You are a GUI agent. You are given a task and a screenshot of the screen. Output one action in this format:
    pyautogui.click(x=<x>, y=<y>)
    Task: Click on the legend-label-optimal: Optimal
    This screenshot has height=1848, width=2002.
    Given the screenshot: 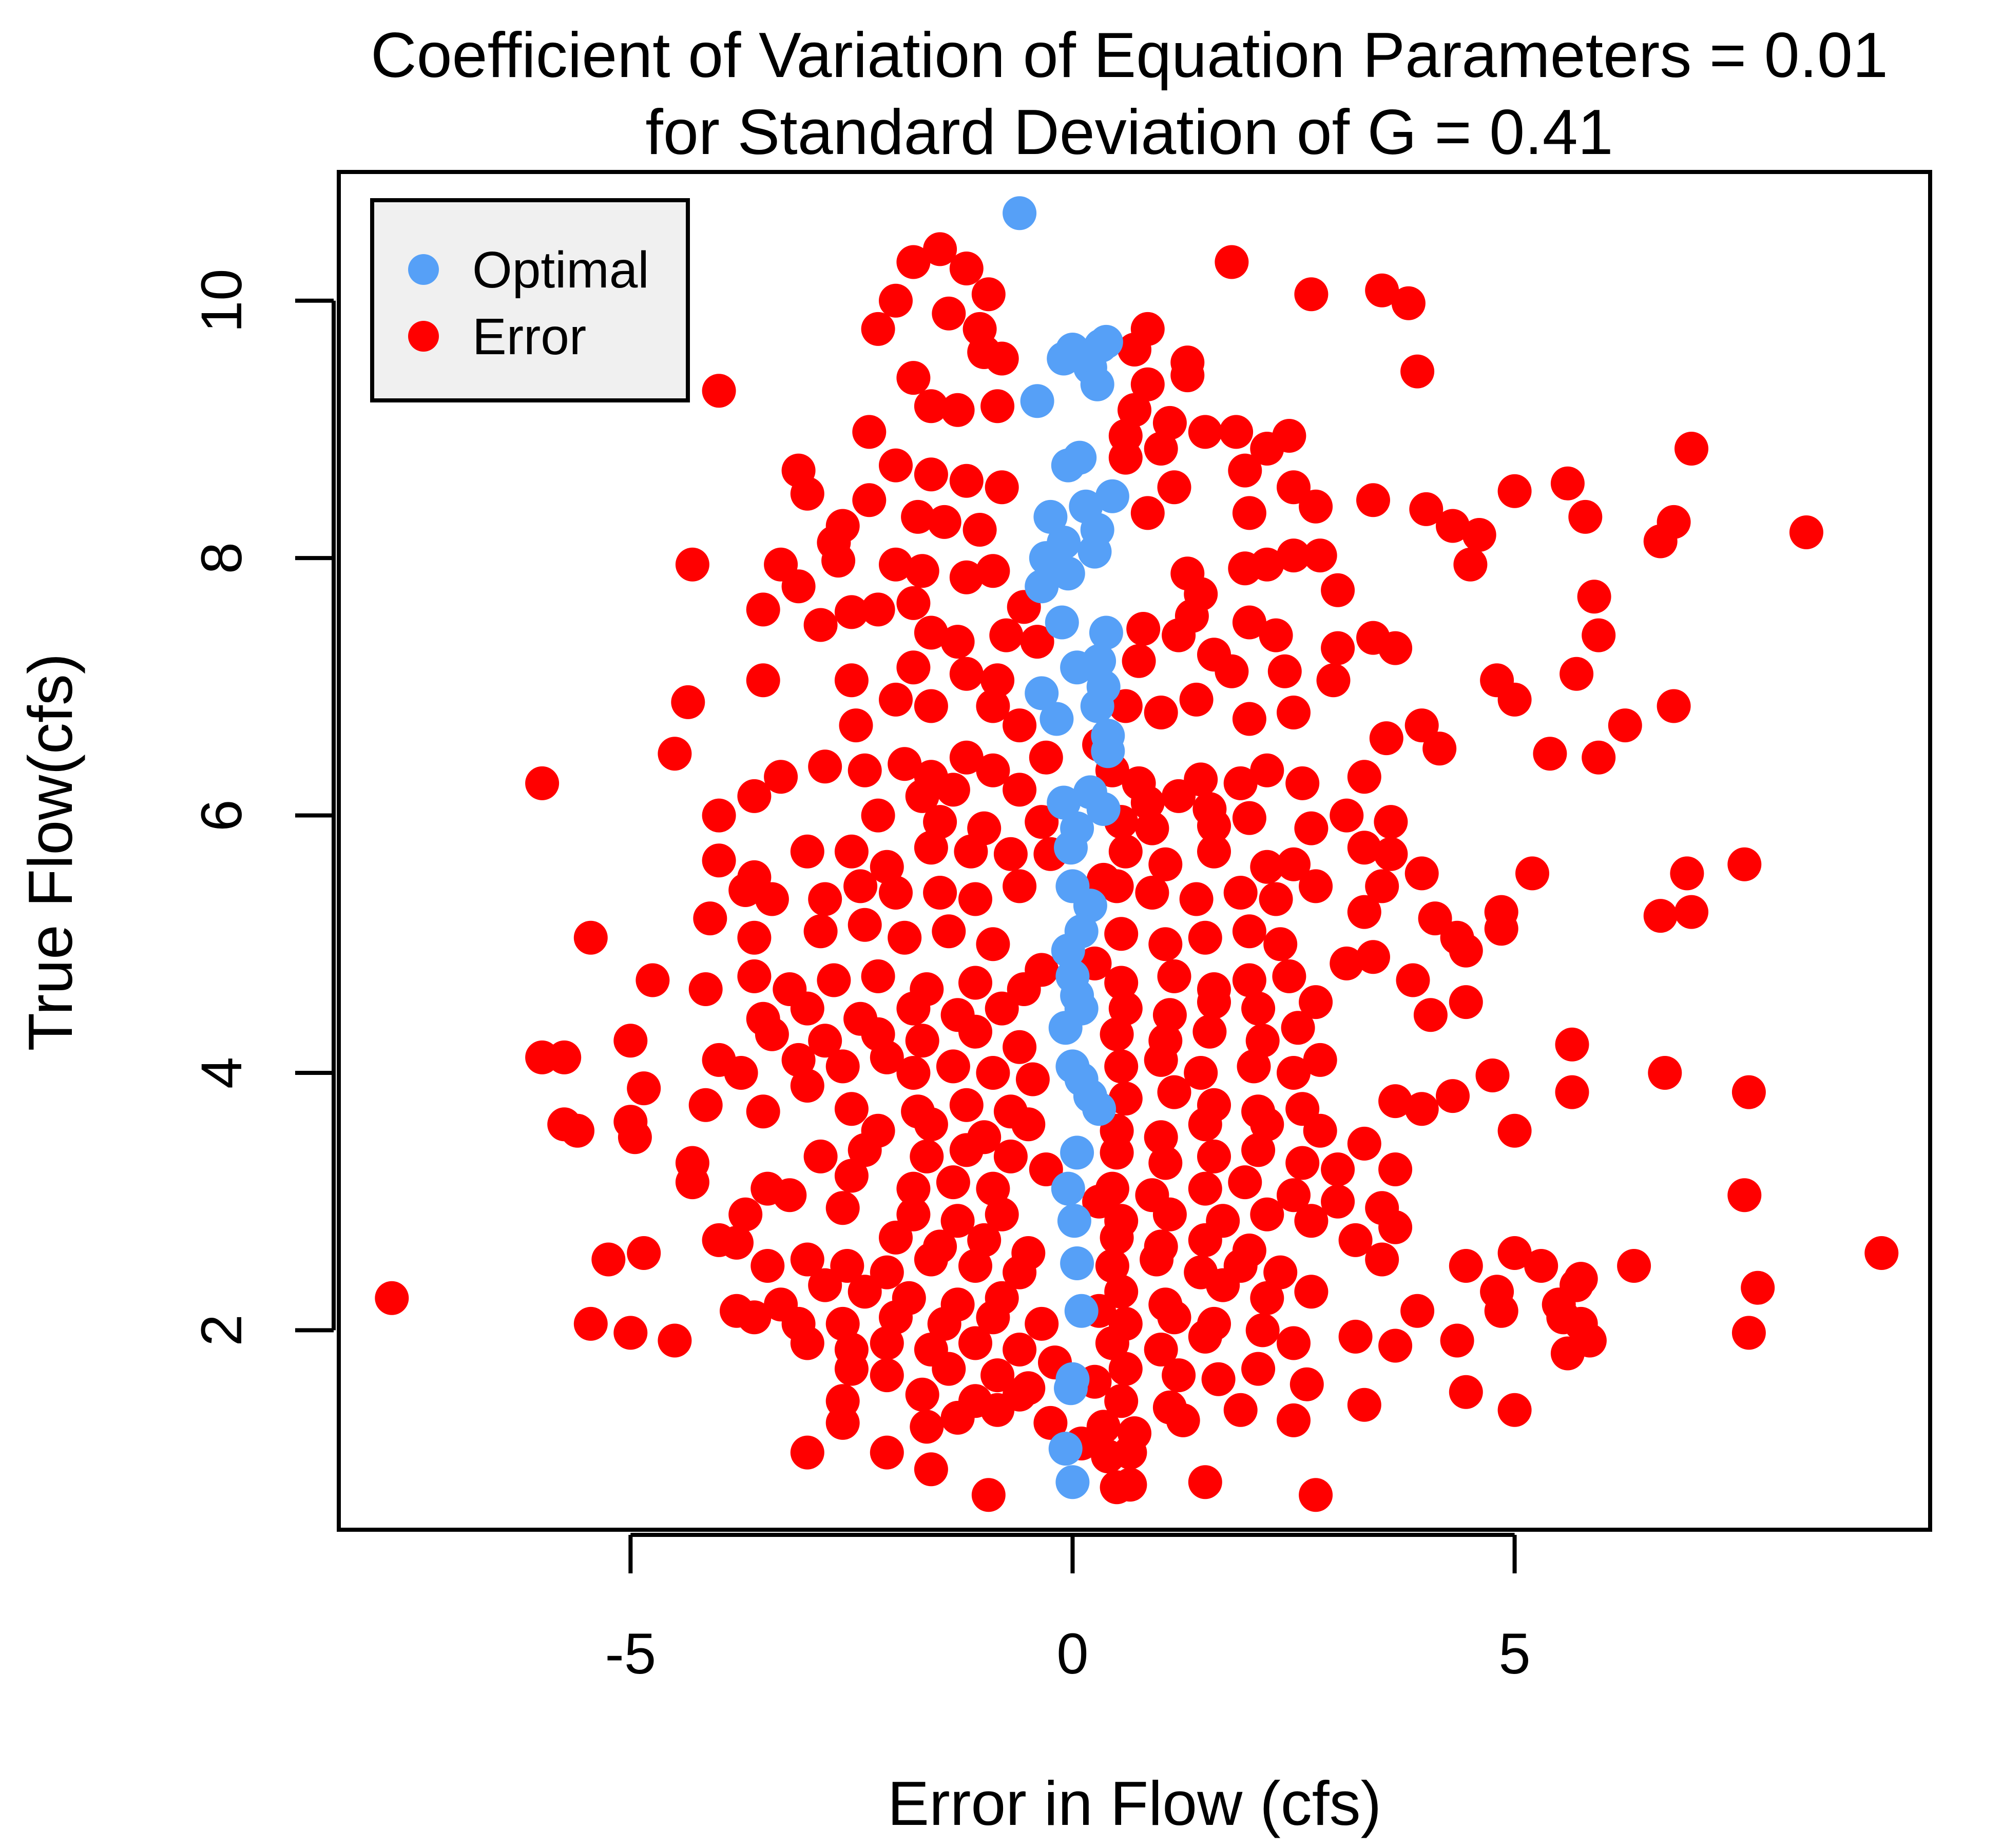 What is the action you would take?
    pyautogui.click(x=560, y=270)
    